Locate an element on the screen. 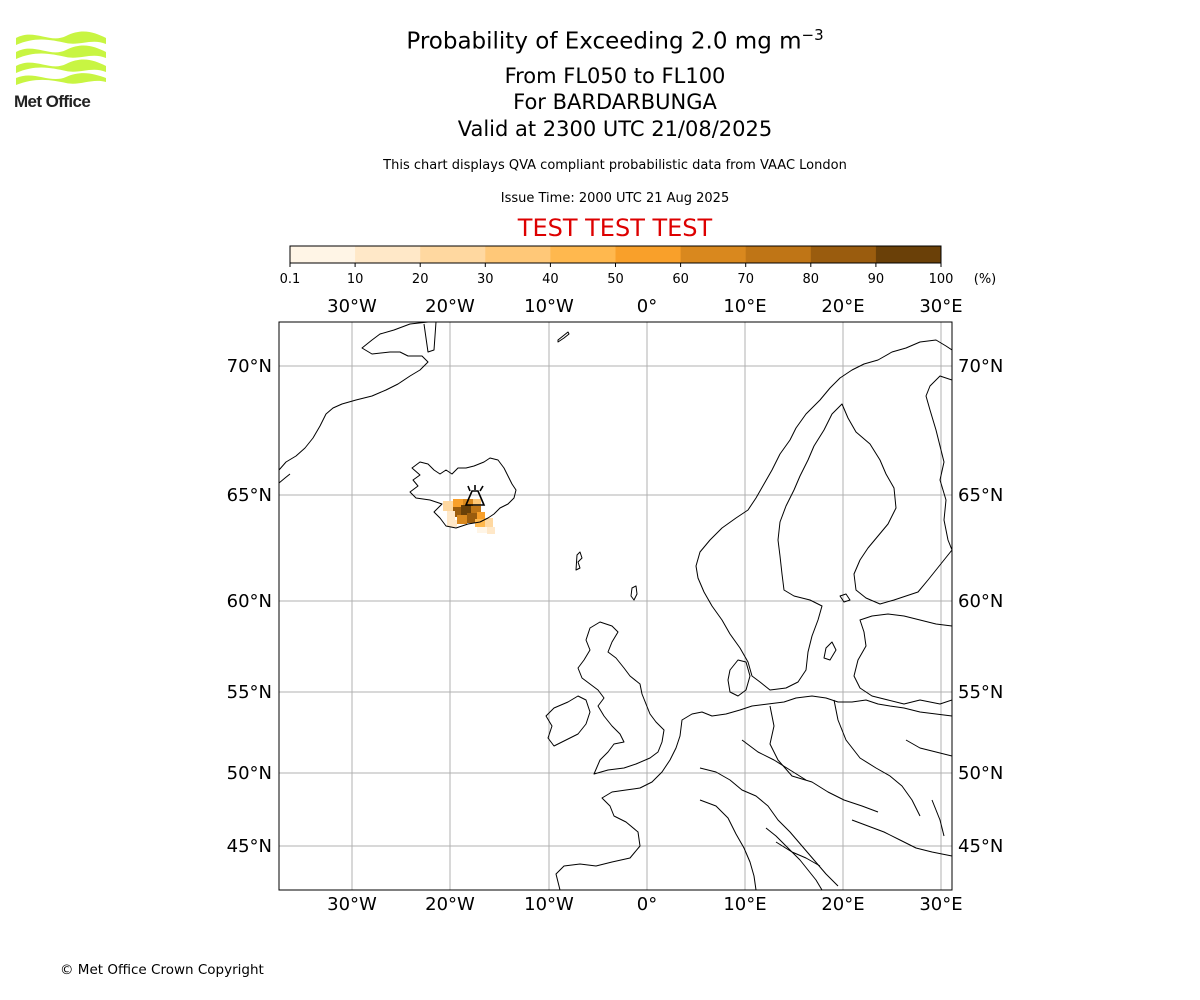 The width and height of the screenshot is (1200, 1000). right-lat-label: 45°N is located at coordinates (980, 846).